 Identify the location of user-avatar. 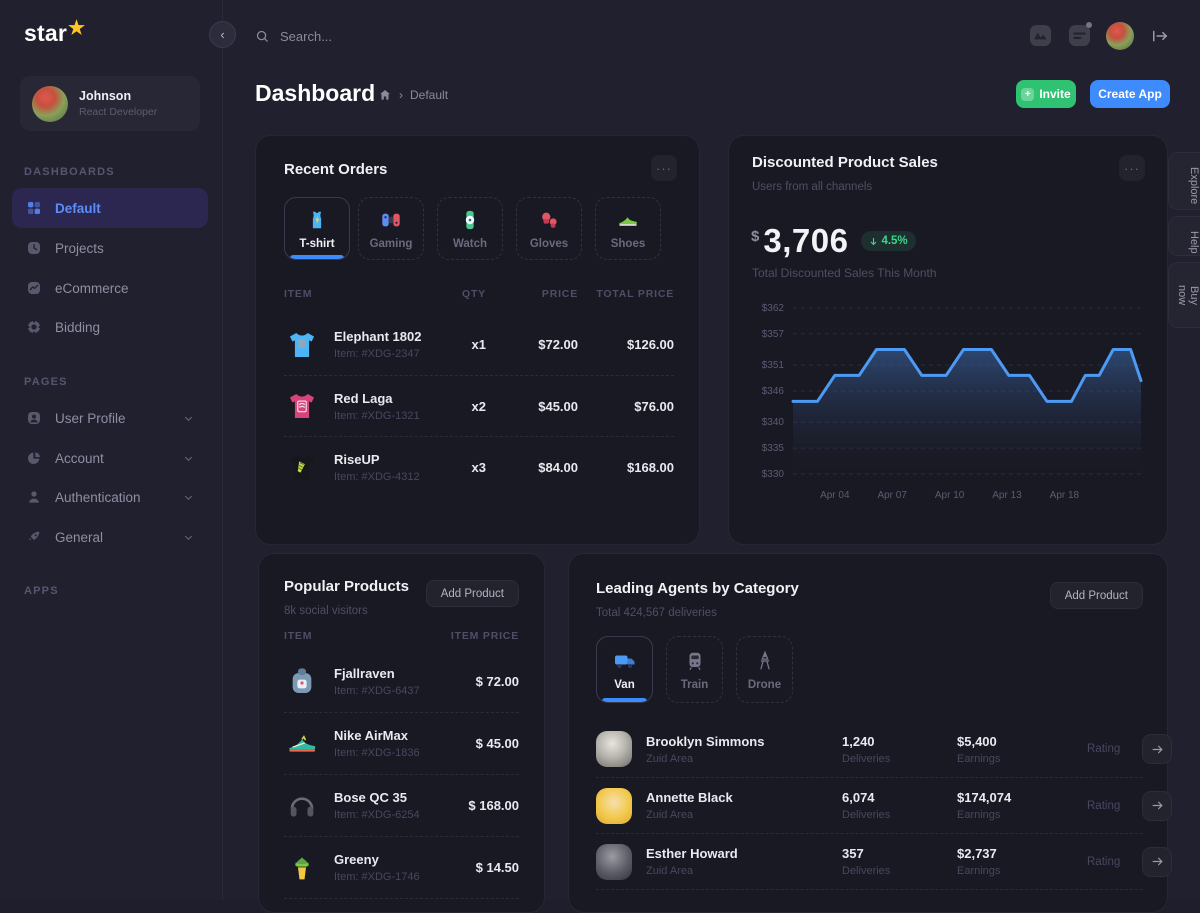
(50, 103).